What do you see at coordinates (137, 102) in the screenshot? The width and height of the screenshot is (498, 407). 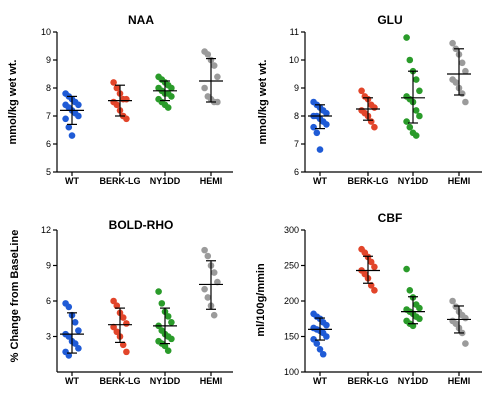 I see `plot-area: 5 6 7 8 9 10` at bounding box center [137, 102].